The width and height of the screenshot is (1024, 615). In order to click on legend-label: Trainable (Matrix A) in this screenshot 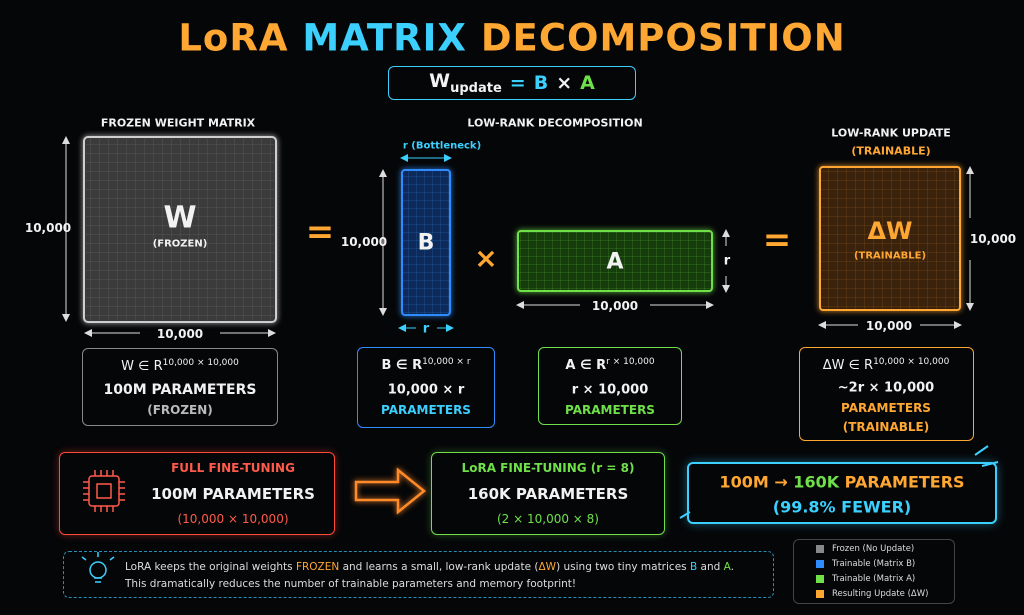, I will do `click(874, 579)`.